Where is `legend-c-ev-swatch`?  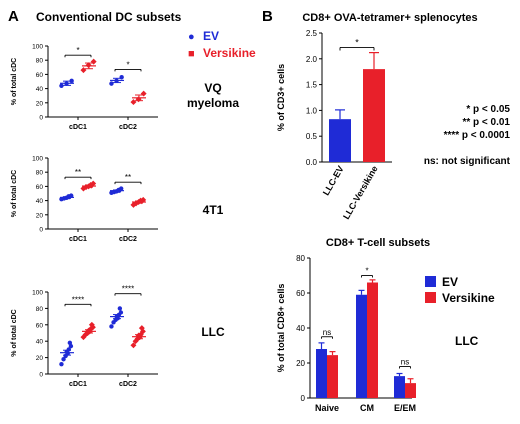
legend-c-ev-swatch is located at coordinates (430, 281).